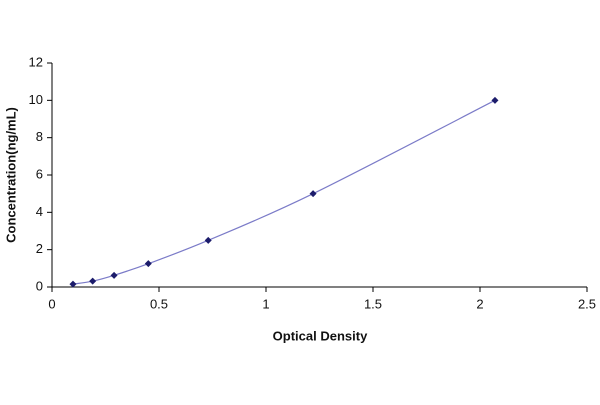 The width and height of the screenshot is (600, 405). Describe the element at coordinates (479, 303) in the screenshot. I see `x-tick-label: 2` at that location.